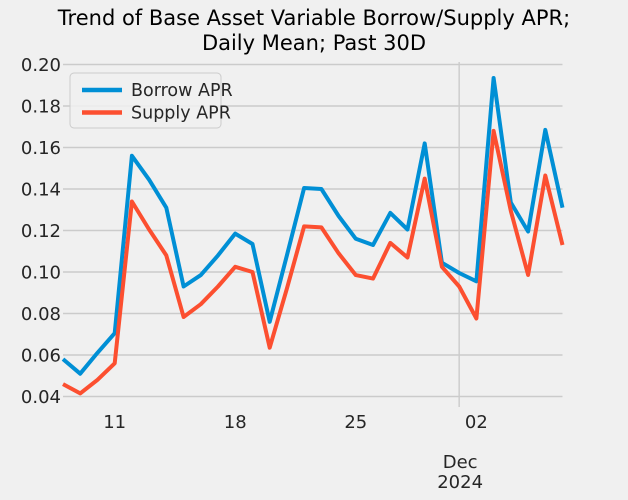  Describe the element at coordinates (460, 482) in the screenshot. I see `x-offset-year-label: 2024` at that location.